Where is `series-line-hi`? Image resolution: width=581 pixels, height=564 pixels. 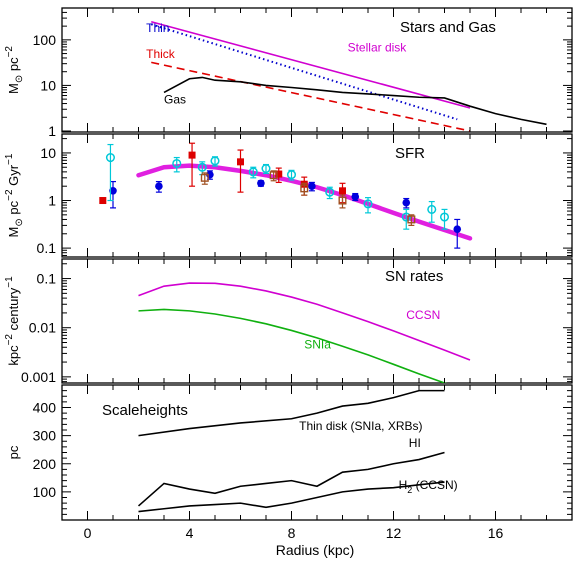
series-line-hi is located at coordinates (291, 479).